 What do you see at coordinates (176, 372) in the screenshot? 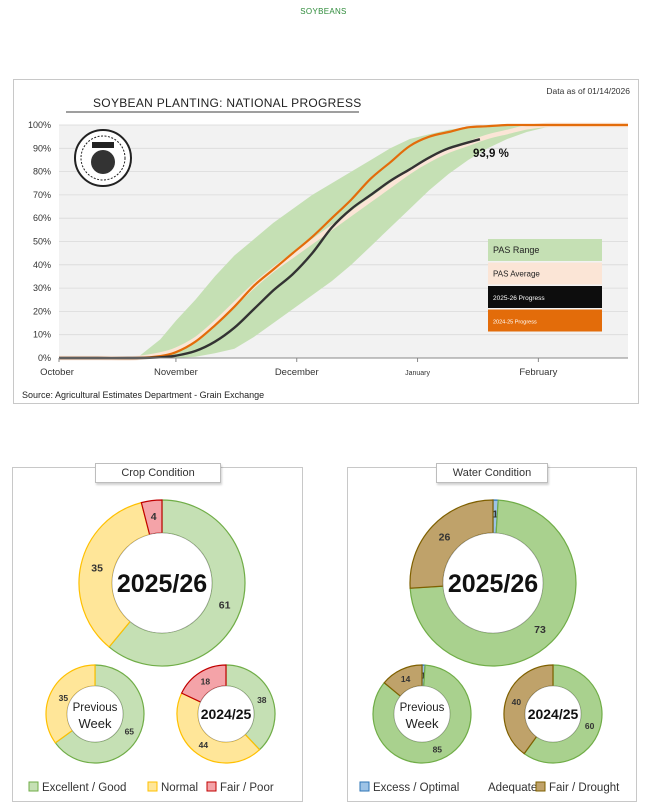
I see `x-tick-label: November` at bounding box center [176, 372].